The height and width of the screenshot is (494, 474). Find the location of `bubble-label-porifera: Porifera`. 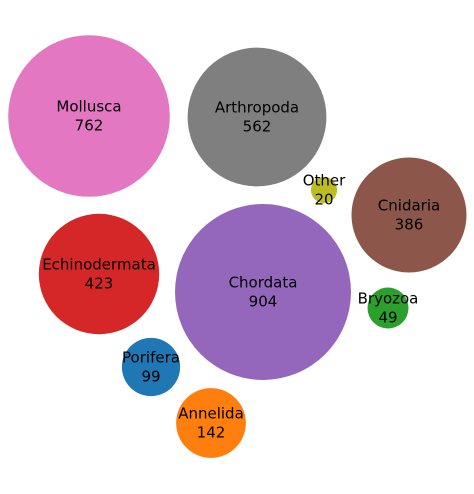

bubble-label-porifera: Porifera is located at coordinates (151, 358).